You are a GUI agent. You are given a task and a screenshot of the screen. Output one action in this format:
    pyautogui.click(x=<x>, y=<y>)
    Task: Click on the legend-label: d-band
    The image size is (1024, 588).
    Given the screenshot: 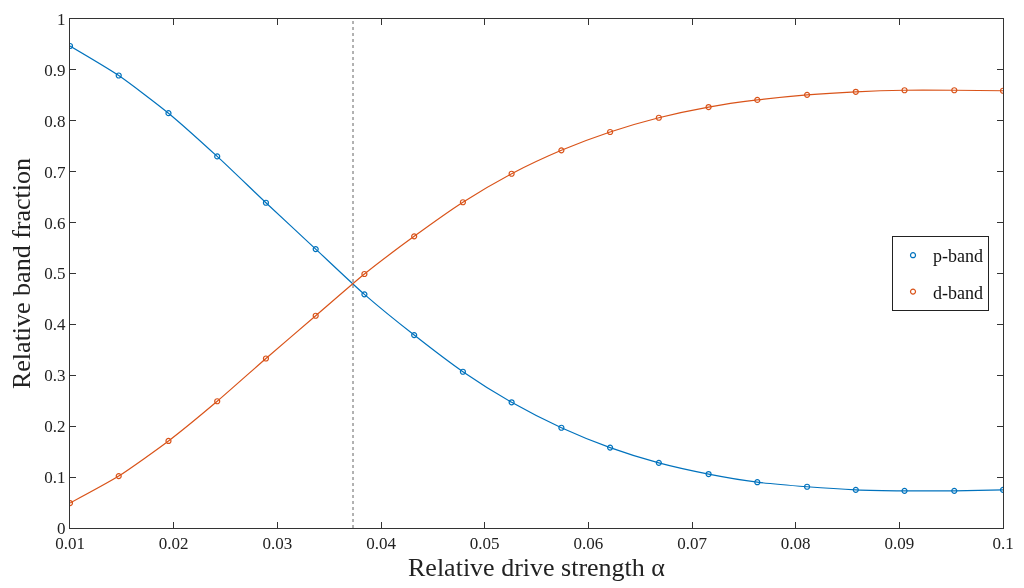 What is the action you would take?
    pyautogui.click(x=958, y=292)
    